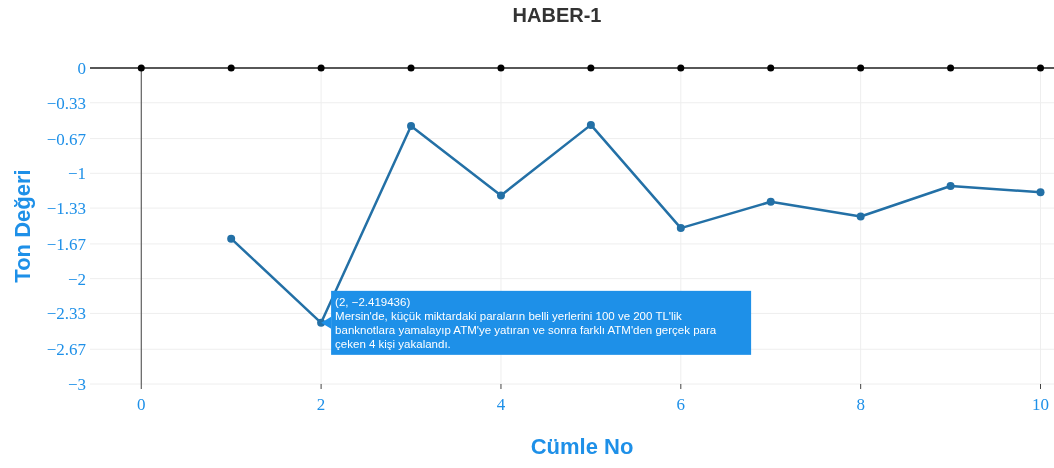 The height and width of the screenshot is (468, 1054). I want to click on tooltip-callout: (2, −2.419436) Mersin'de, küçük miktardaki paraların belli yerlerini 100 ve 200 TL'lik banknotlara yamalayıp ATM'ye yatıran ve sonra farklı ATM'den gerçek para çeken 4 kişi yakalandı., so click(536, 322).